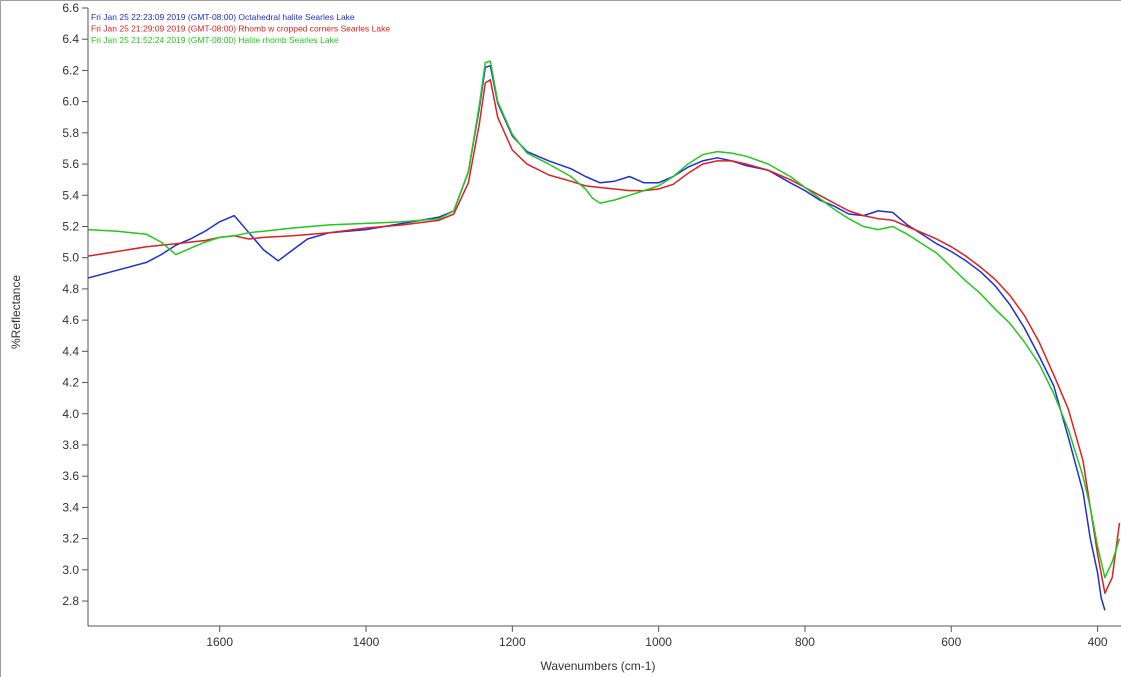  What do you see at coordinates (70, 133) in the screenshot?
I see `y-tick-label: 5.8` at bounding box center [70, 133].